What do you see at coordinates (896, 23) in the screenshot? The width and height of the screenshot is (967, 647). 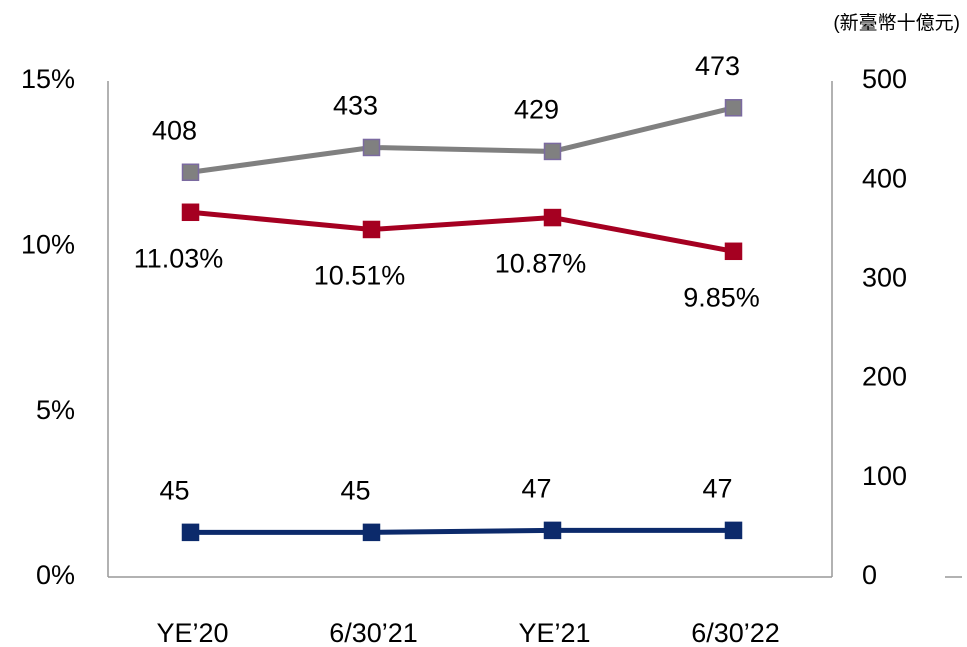 I see `unit-note: (新臺幣十億元)` at bounding box center [896, 23].